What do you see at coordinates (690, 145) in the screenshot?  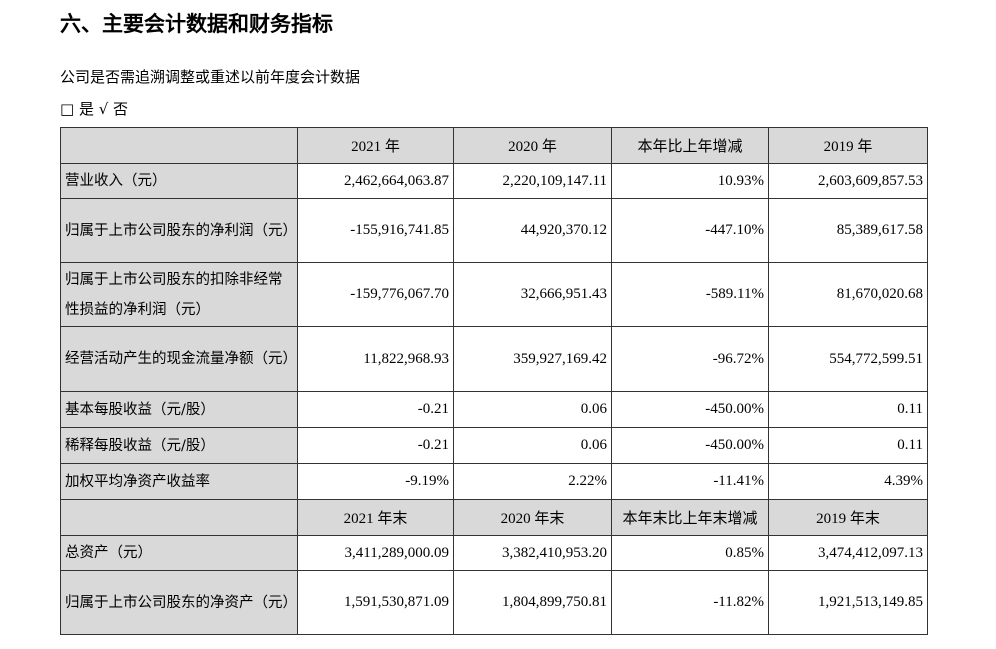 I see `column-header: 本年比上年增减` at bounding box center [690, 145].